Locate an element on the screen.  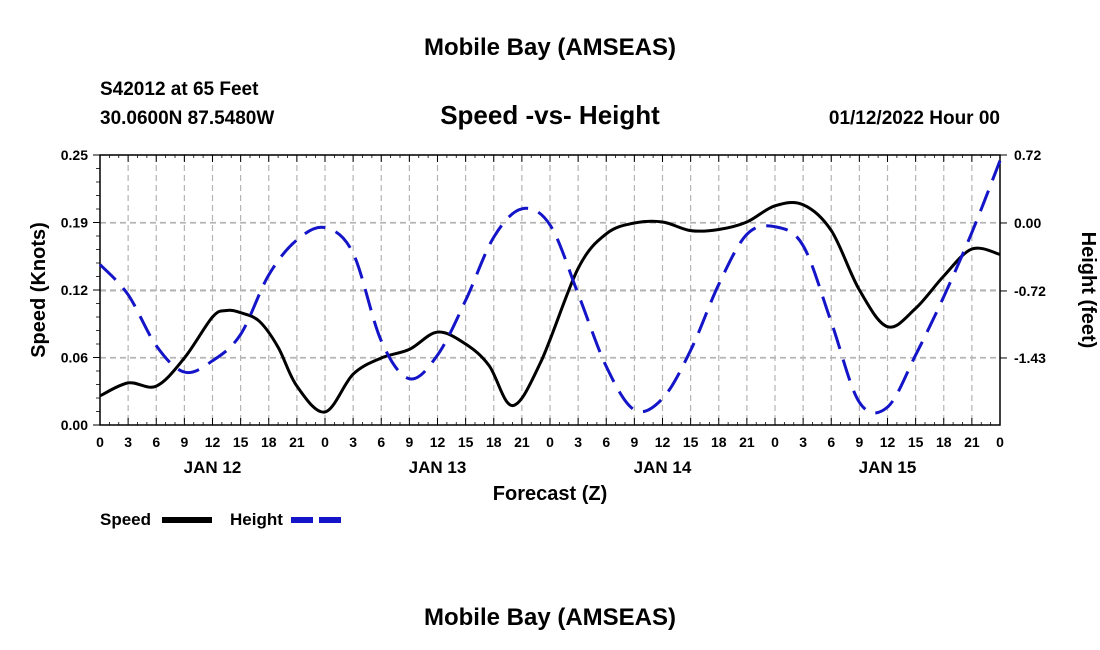
legend: Speed Height is located at coordinates (220, 519).